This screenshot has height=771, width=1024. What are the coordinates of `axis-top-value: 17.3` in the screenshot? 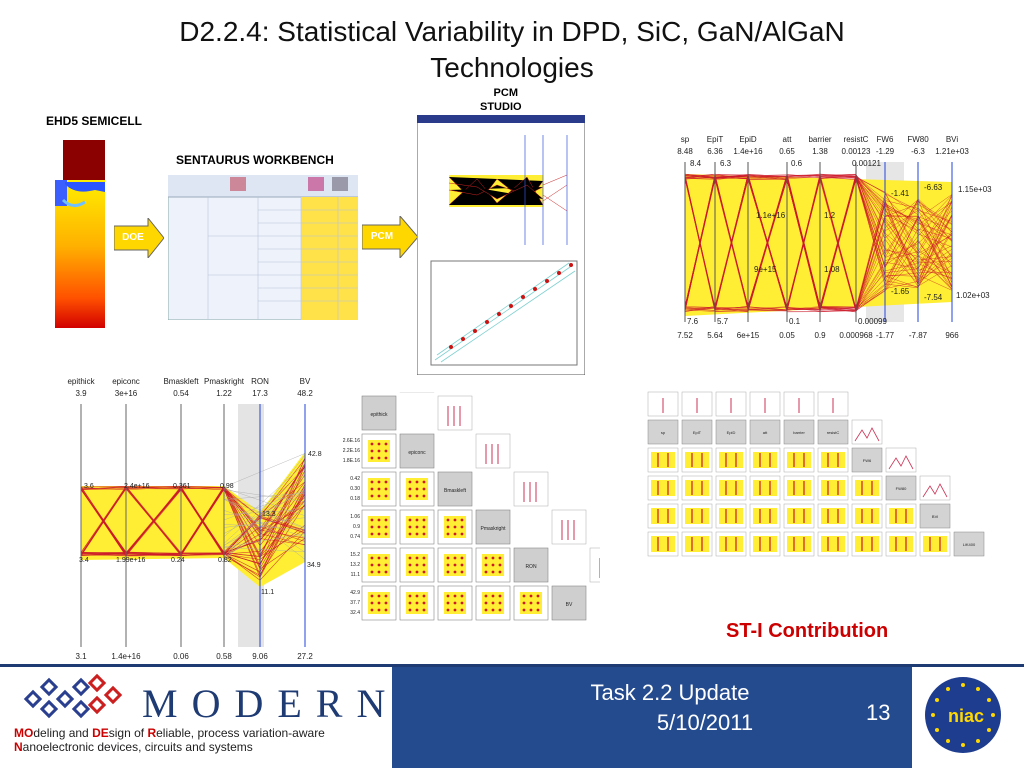 It's located at (260, 393).